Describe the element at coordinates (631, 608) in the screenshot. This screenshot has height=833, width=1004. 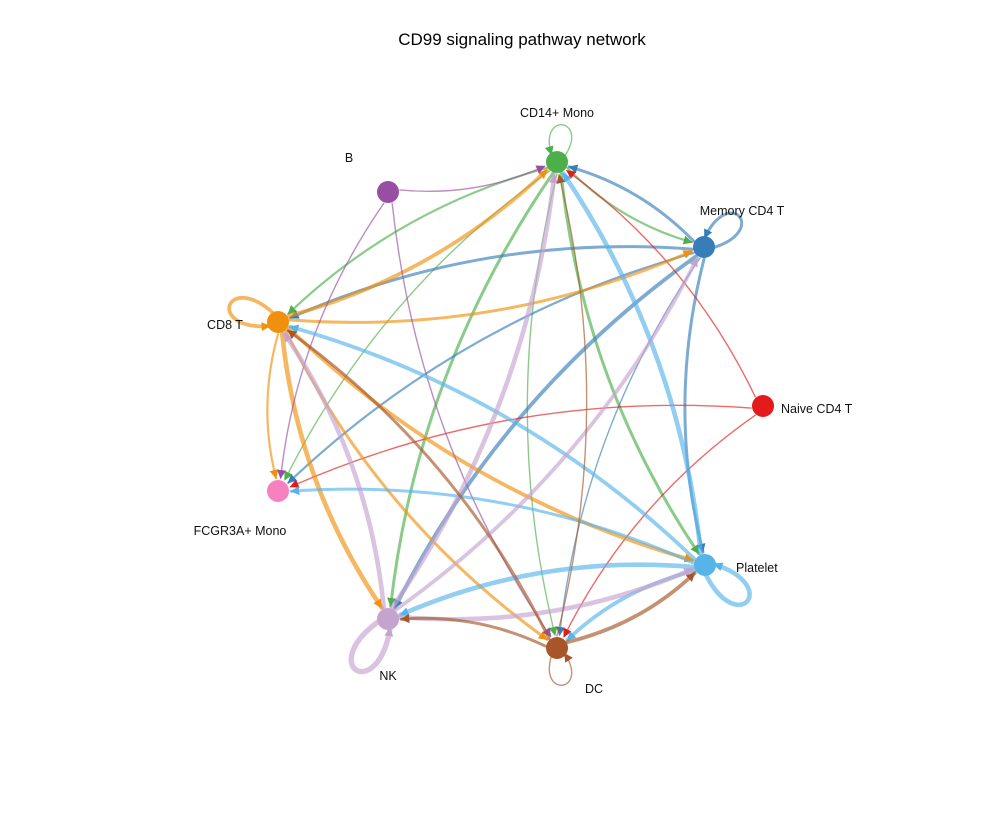
I see `edge-dc-to-platelet` at that location.